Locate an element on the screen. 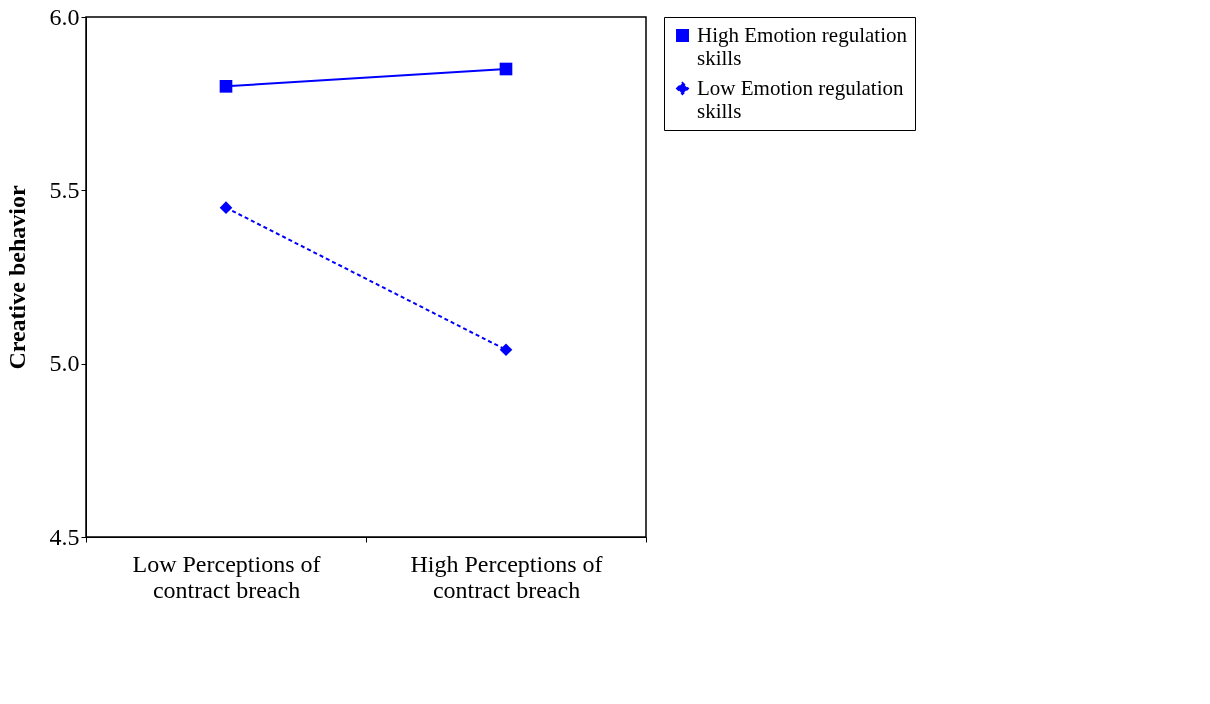  y-tick-label: 5.5 is located at coordinates (64, 189).